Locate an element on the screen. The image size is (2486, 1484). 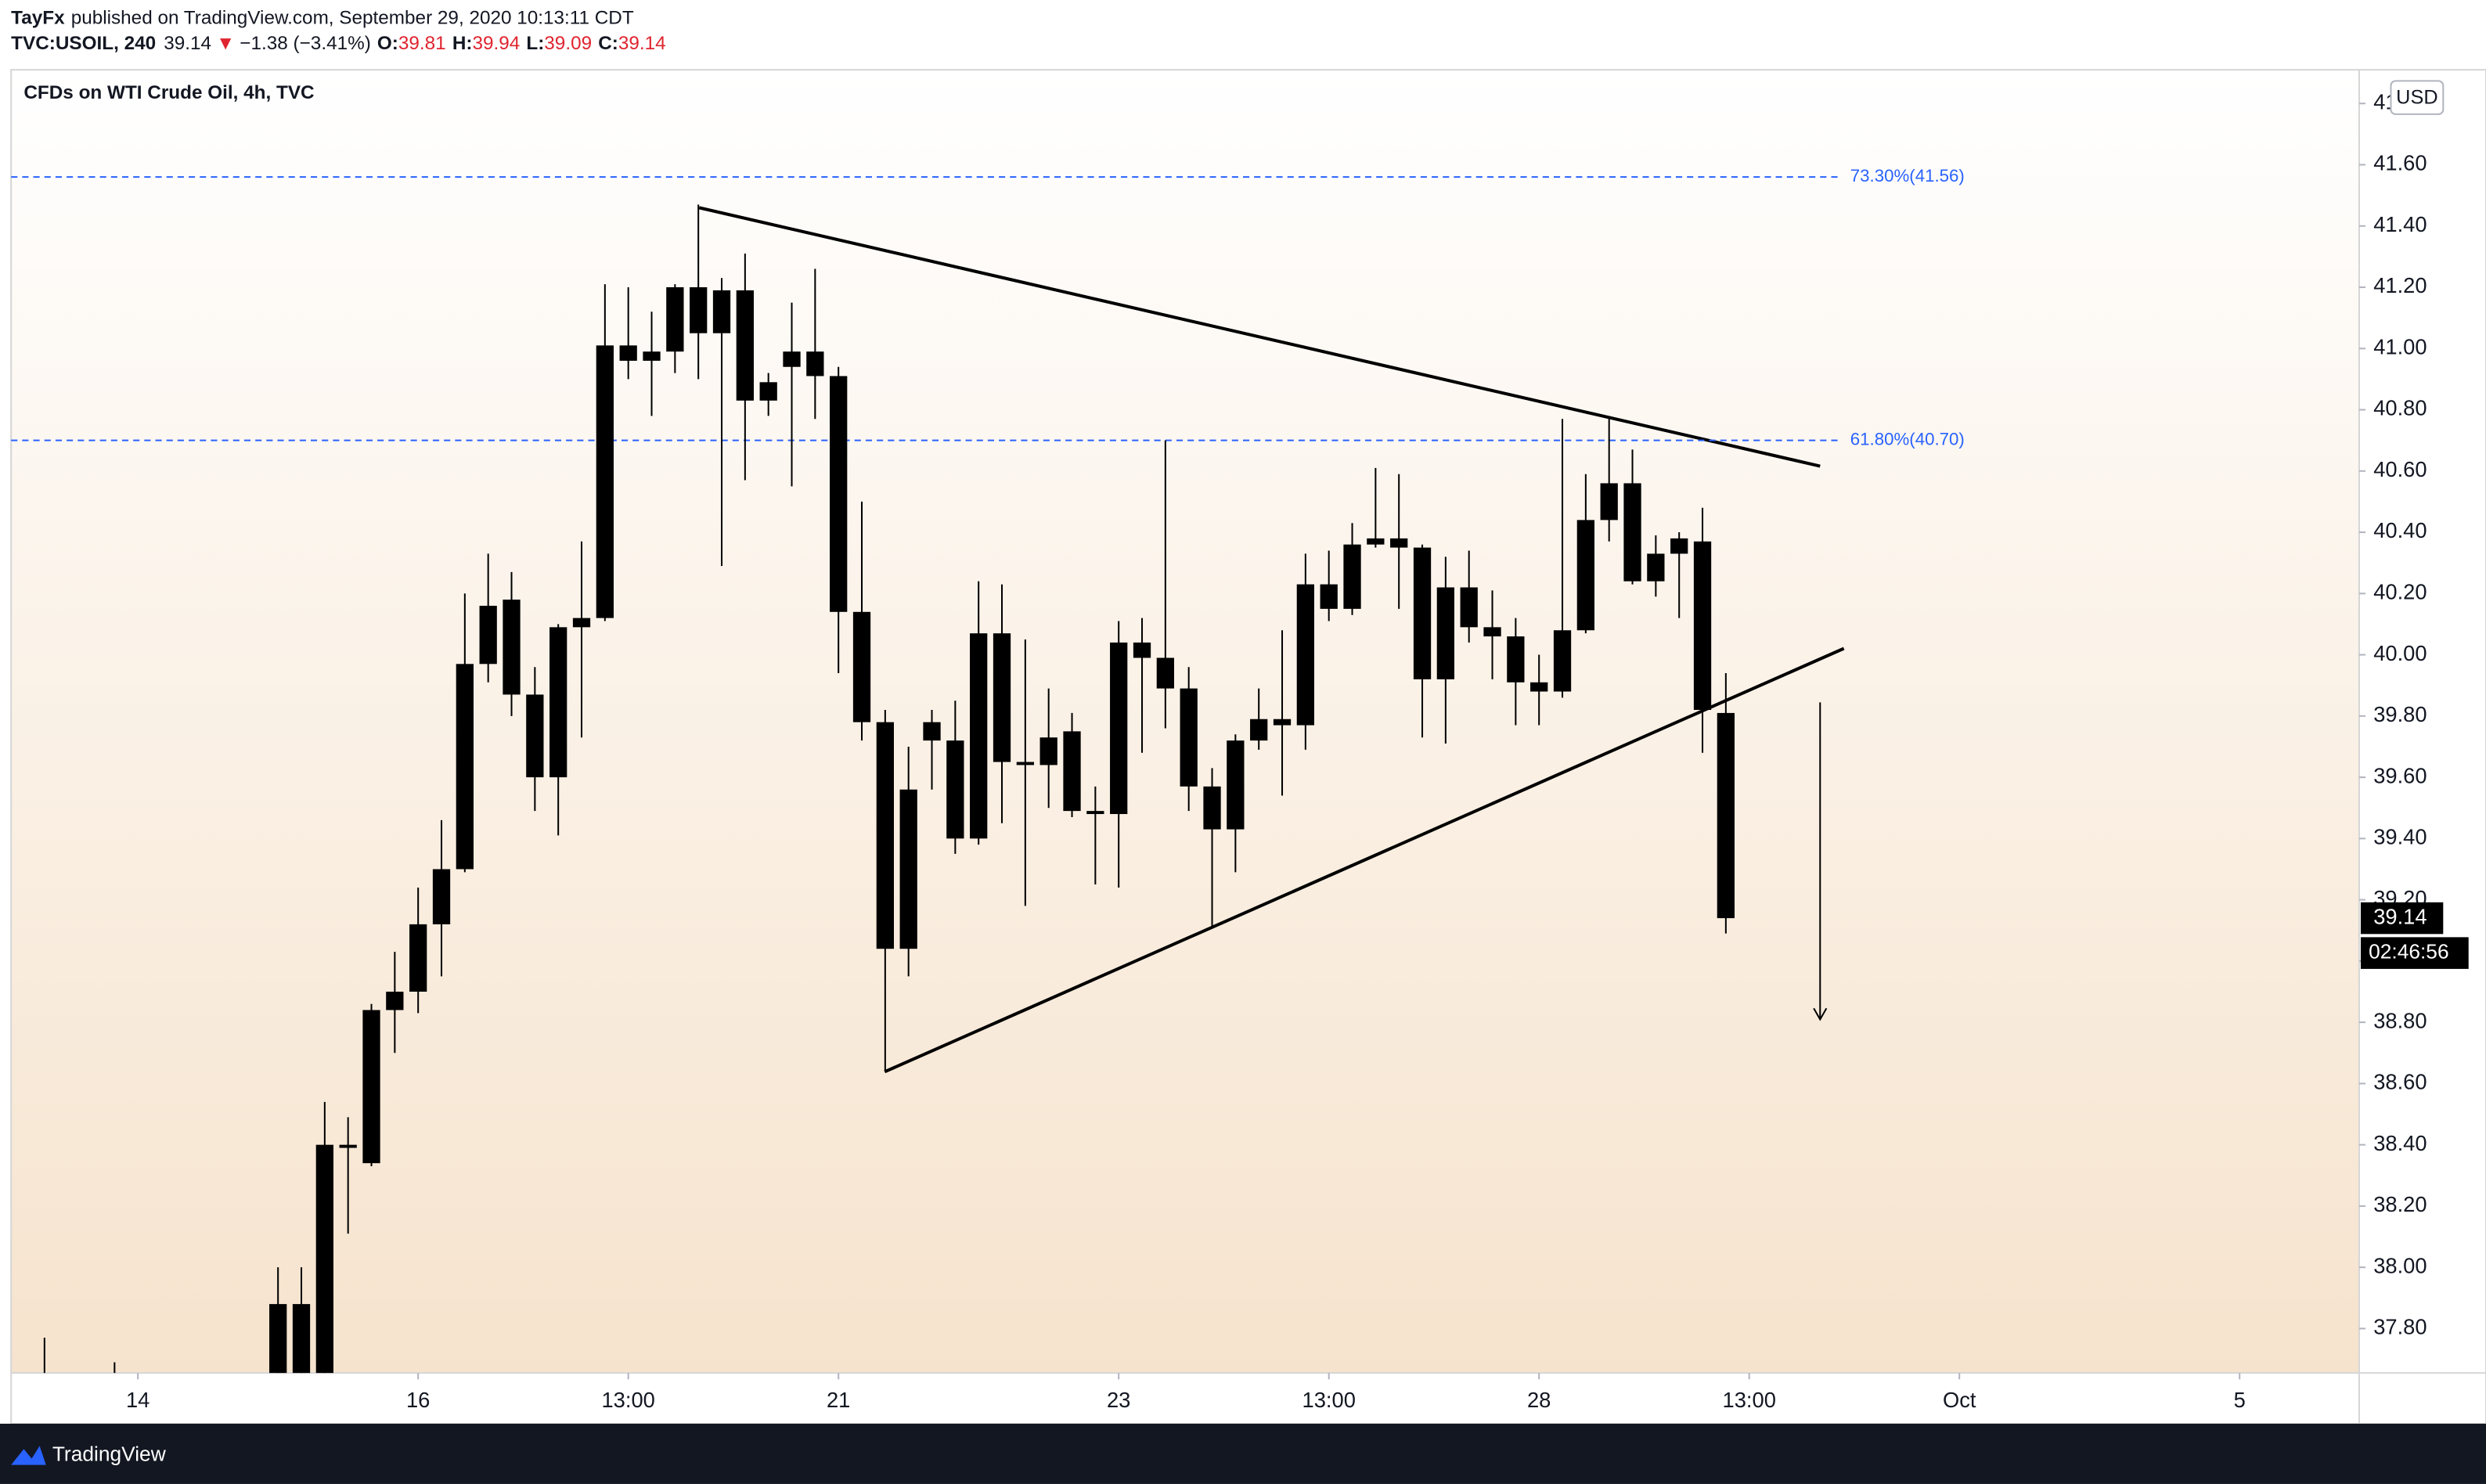
x-tick-label: 5 is located at coordinates (2240, 1400).